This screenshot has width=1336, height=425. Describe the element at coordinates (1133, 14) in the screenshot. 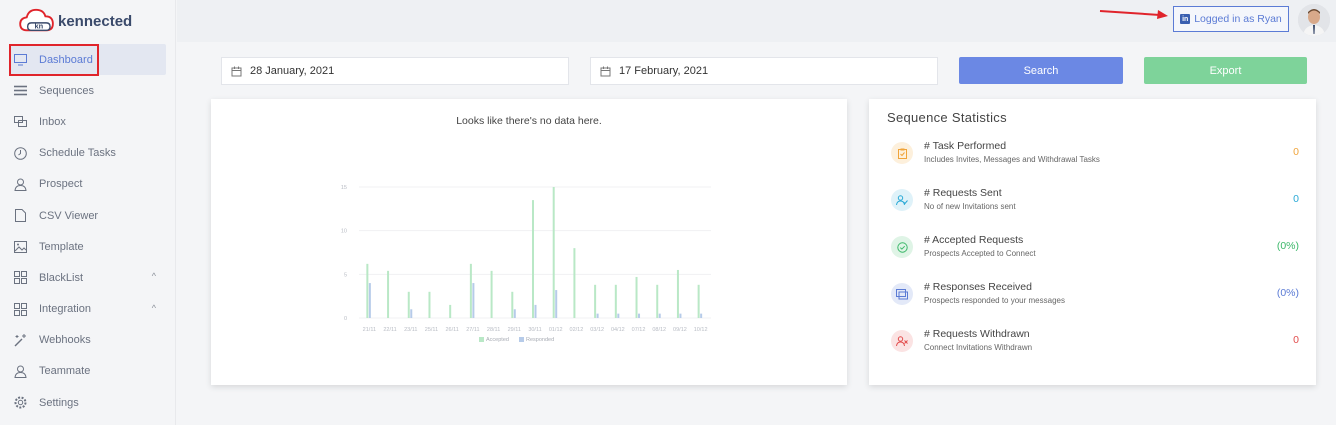

I see `red-arrow-annotation` at that location.